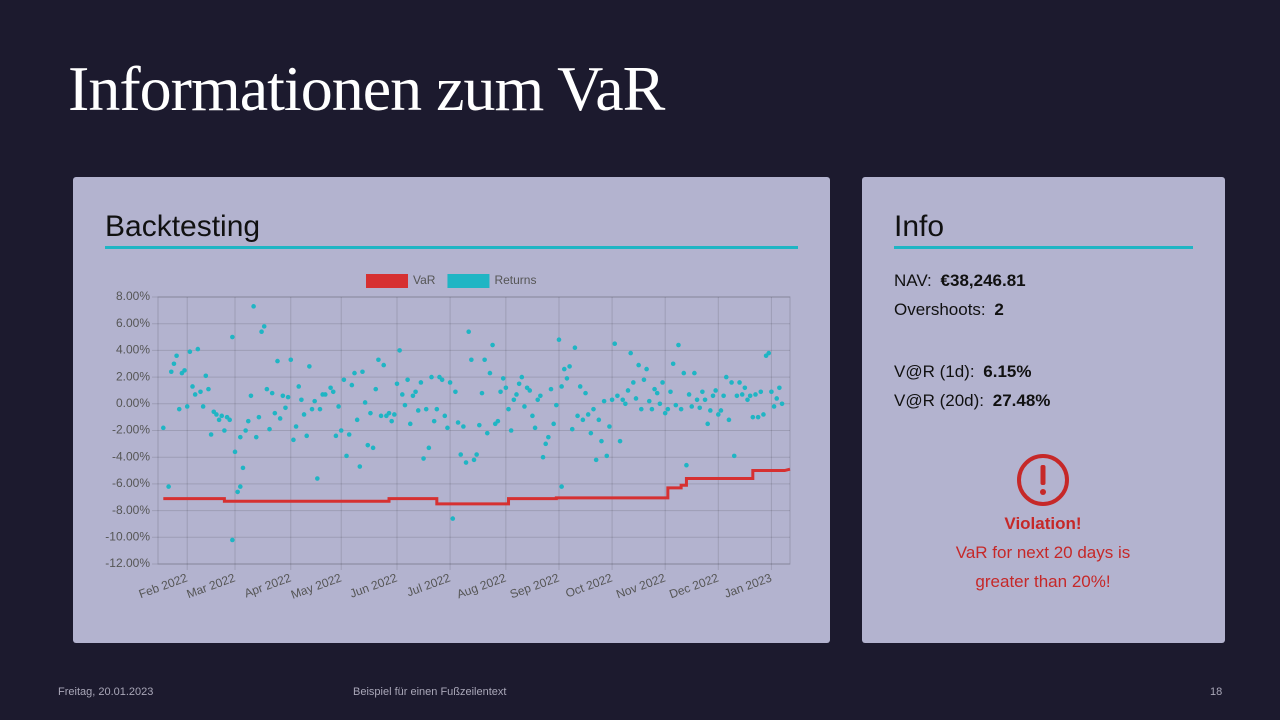  What do you see at coordinates (939, 400) in the screenshot?
I see `info-label: V@R (20d):` at bounding box center [939, 400].